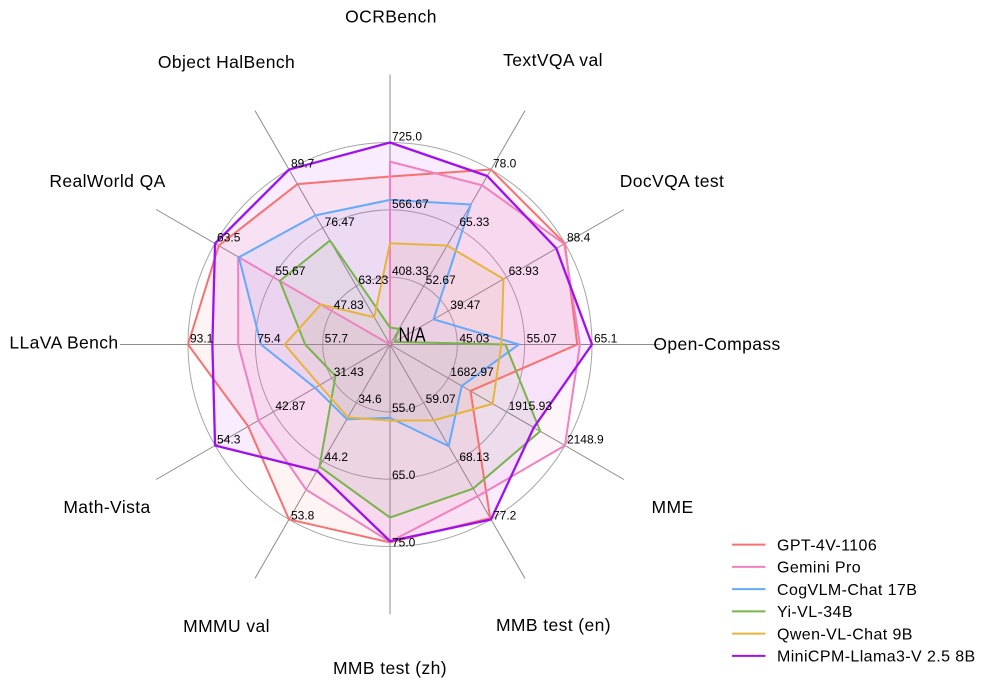 The width and height of the screenshot is (986, 695). What do you see at coordinates (404, 408) in the screenshot?
I see `svg-text: 55.0` at bounding box center [404, 408].